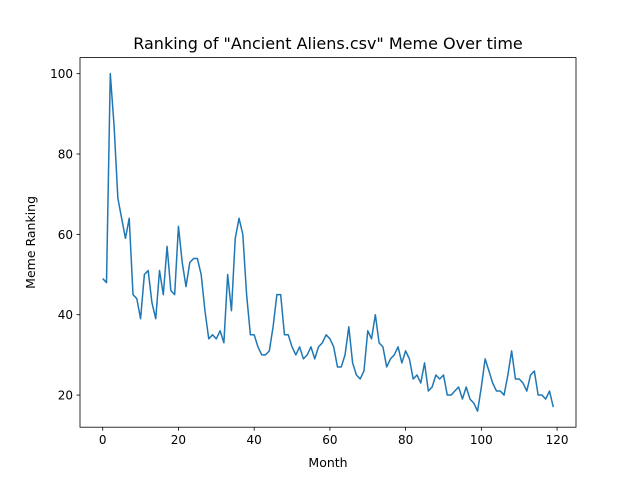 This screenshot has width=640, height=480. Describe the element at coordinates (103, 440) in the screenshot. I see `x-tick-label: 0` at that location.